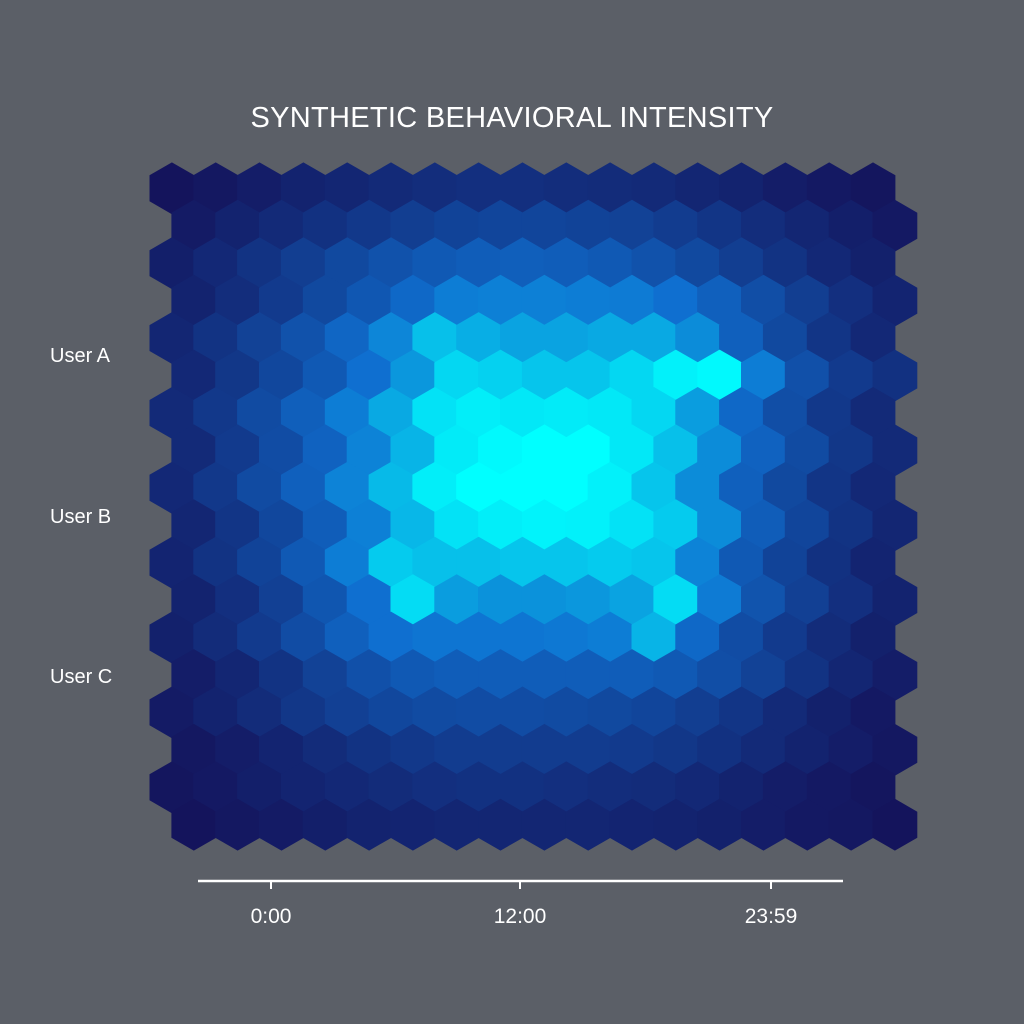 The image size is (1024, 1024). Describe the element at coordinates (771, 916) in the screenshot. I see `x-tick-label-end: 23:59` at that location.